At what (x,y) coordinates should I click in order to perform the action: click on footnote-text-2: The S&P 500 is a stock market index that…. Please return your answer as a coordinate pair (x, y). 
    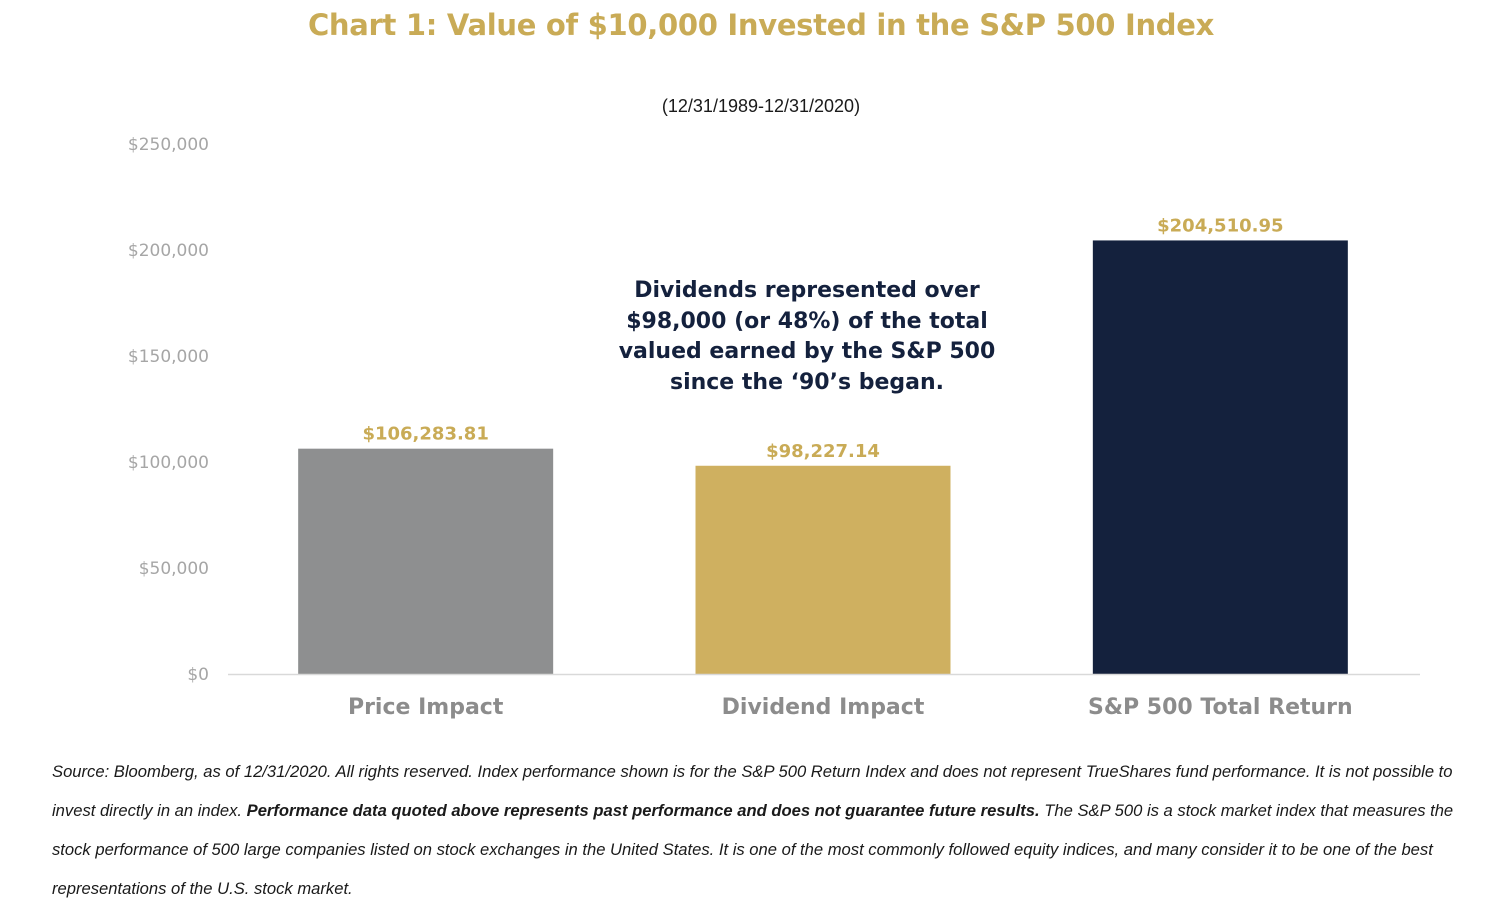
    Looking at the image, I should click on (753, 849).